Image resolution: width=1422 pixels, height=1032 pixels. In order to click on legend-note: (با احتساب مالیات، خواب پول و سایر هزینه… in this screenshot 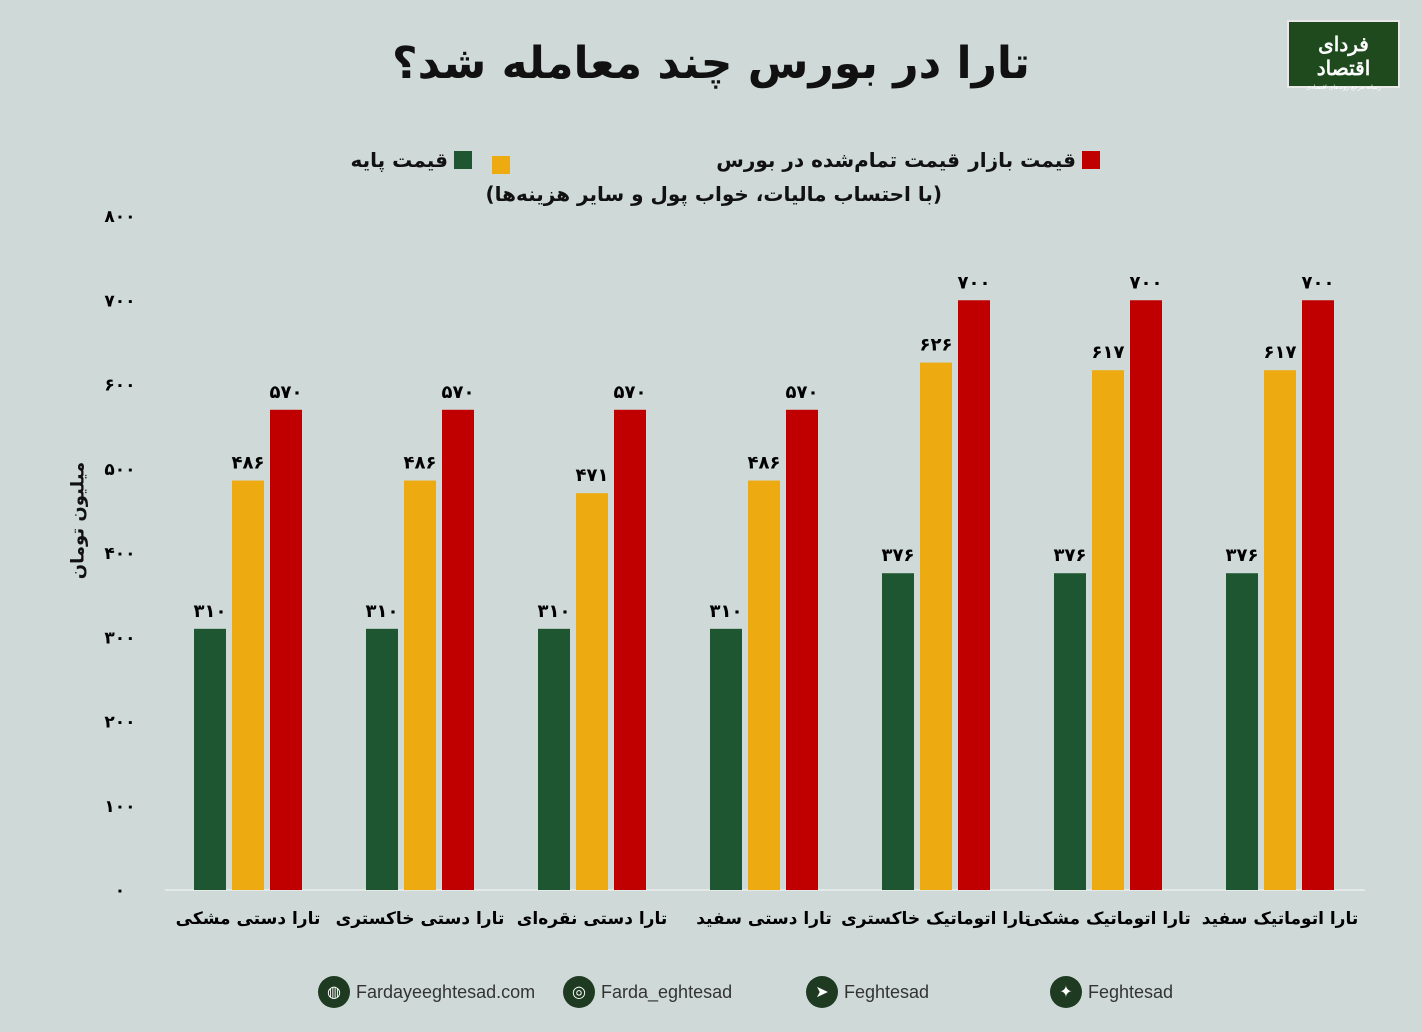, I will do `click(713, 194)`.